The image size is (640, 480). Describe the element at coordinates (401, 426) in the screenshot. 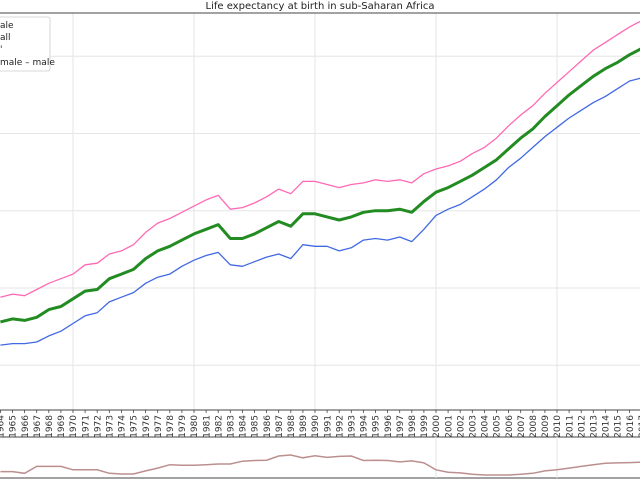

I see `x-tick-label: 1997` at that location.